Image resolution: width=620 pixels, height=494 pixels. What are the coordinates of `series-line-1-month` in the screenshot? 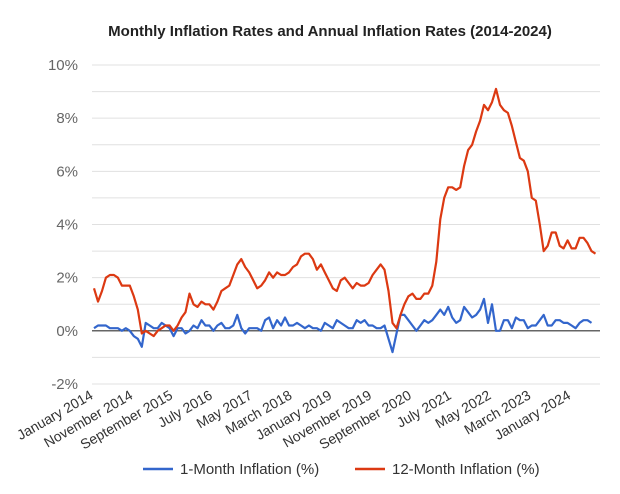 It's located at (343, 325).